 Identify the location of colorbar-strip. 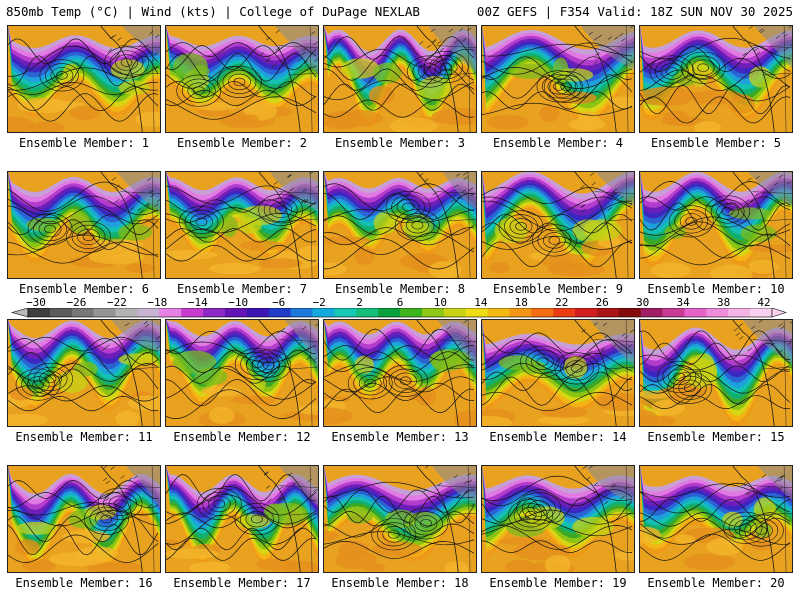
(398, 313).